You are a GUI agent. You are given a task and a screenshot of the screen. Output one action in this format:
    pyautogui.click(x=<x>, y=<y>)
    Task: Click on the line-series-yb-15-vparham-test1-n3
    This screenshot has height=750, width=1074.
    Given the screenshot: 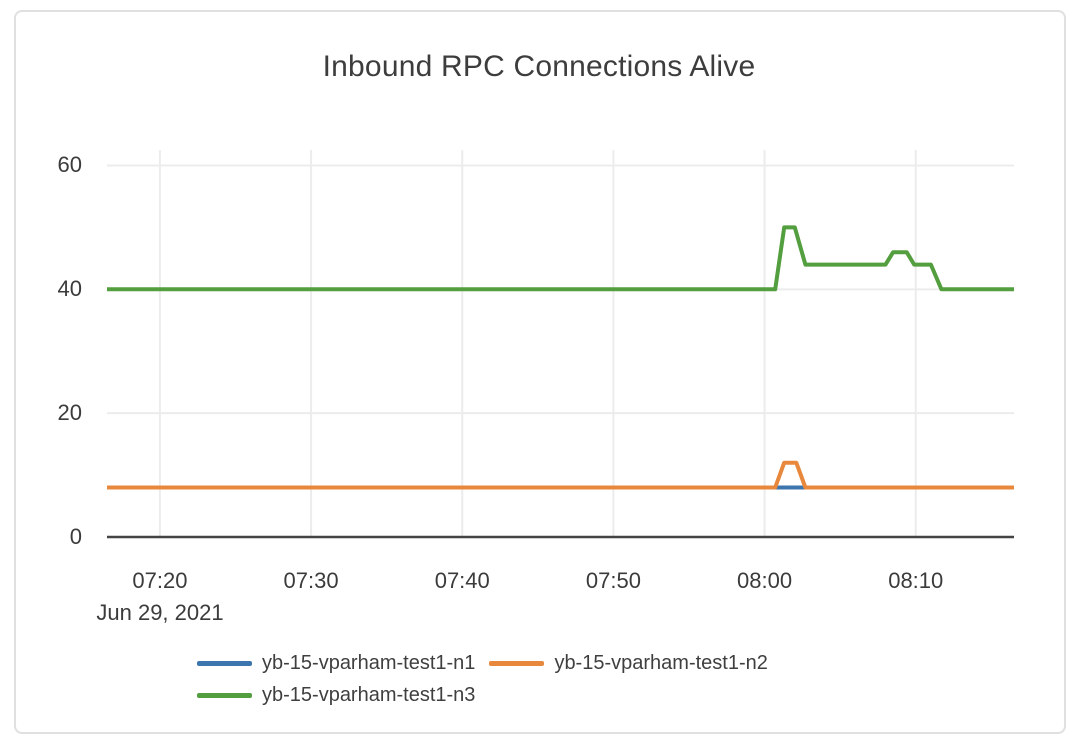 What is the action you would take?
    pyautogui.click(x=560, y=258)
    